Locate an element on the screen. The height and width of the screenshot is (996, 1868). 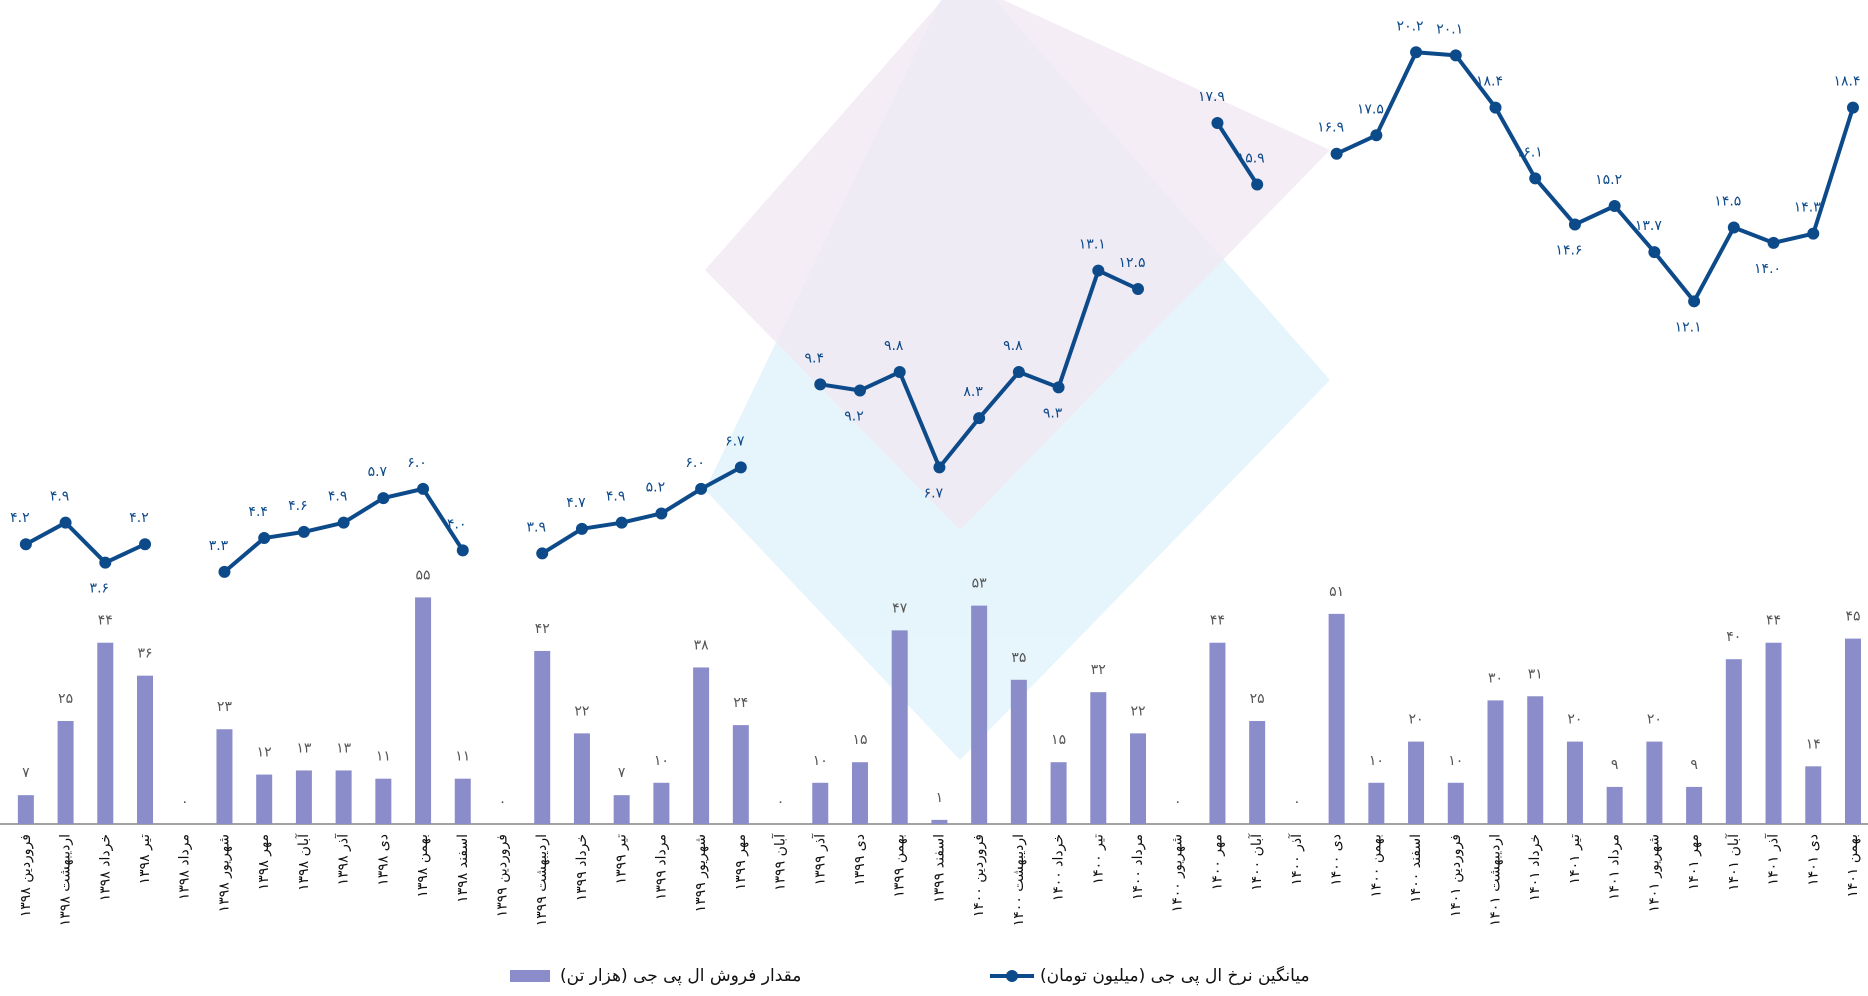
line-value-label: ۱۲.۵ is located at coordinates (1132, 263).